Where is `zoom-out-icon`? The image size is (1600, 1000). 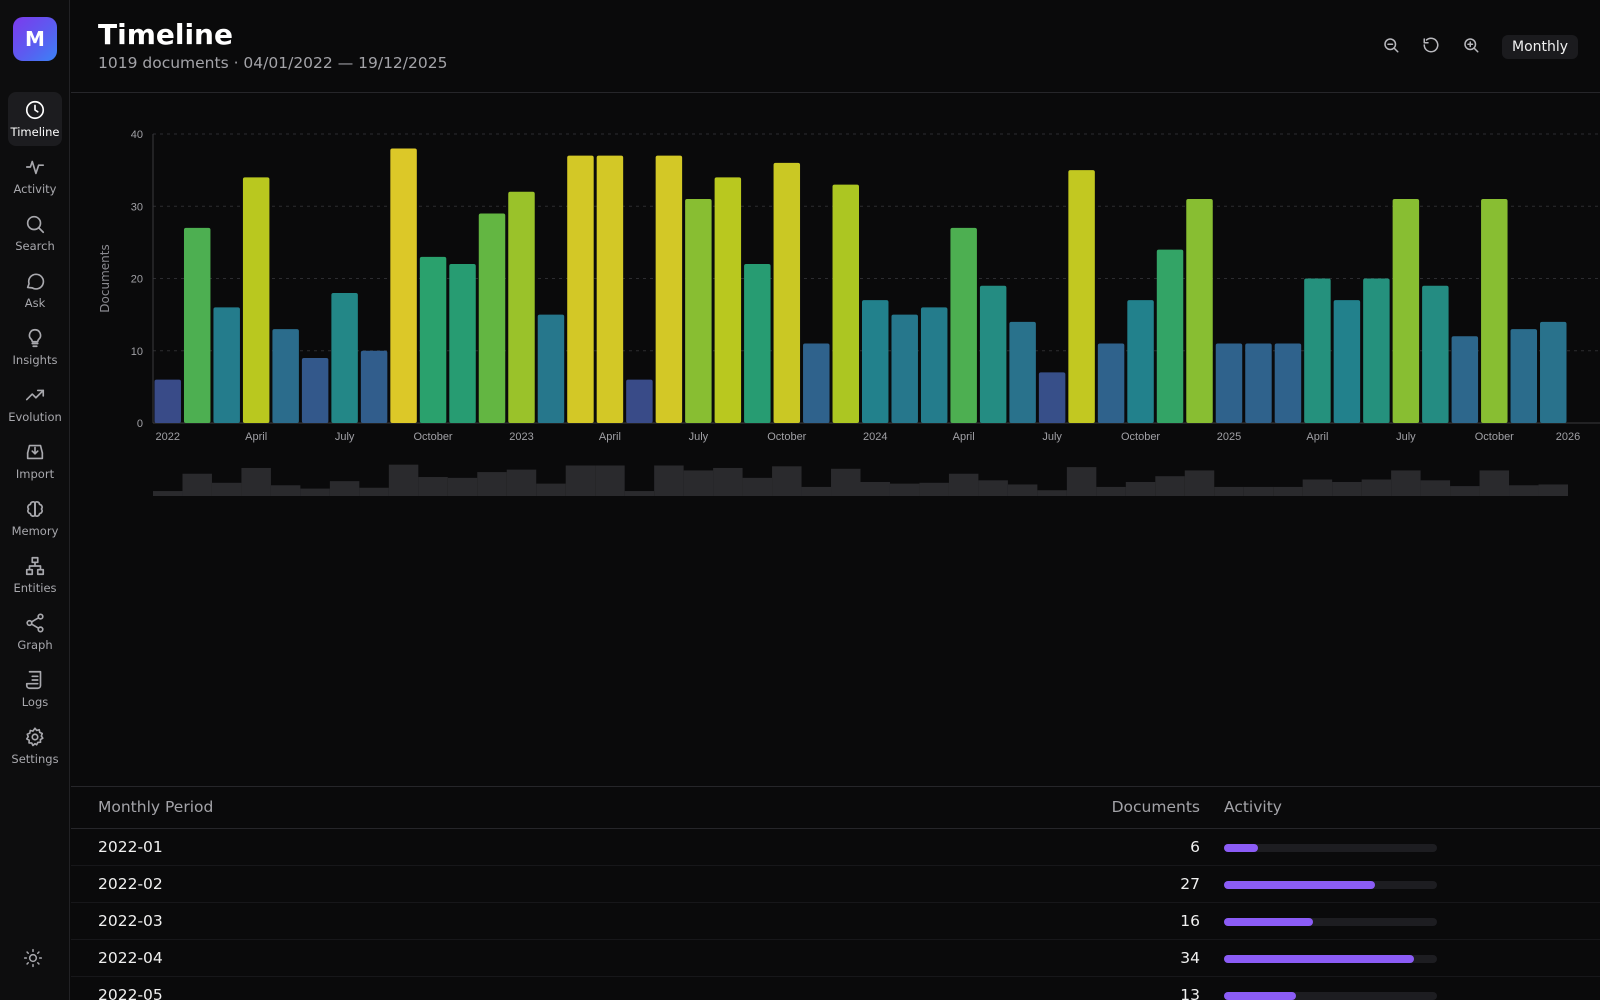
zoom-out-icon is located at coordinates (1391, 48).